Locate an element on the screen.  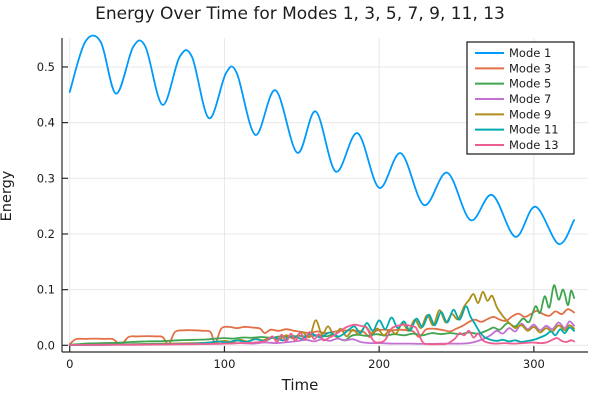
y-tick-label: 0.3 is located at coordinates (46, 178).